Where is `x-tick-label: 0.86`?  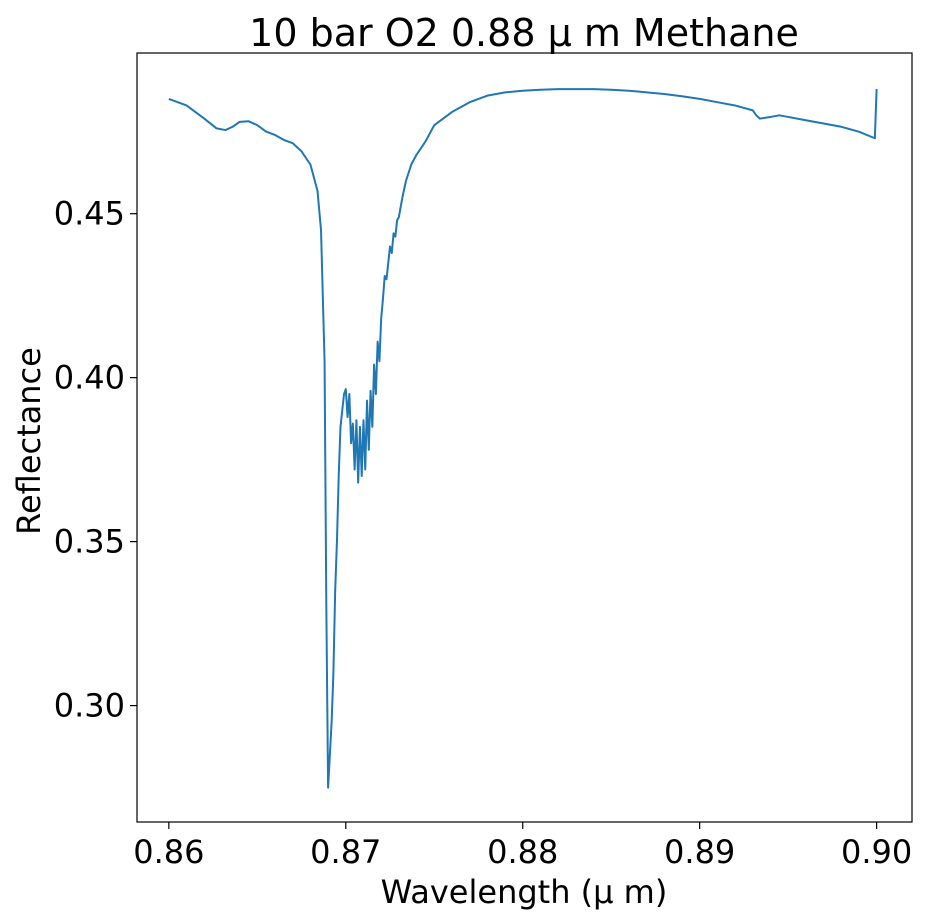 x-tick-label: 0.86 is located at coordinates (168, 852).